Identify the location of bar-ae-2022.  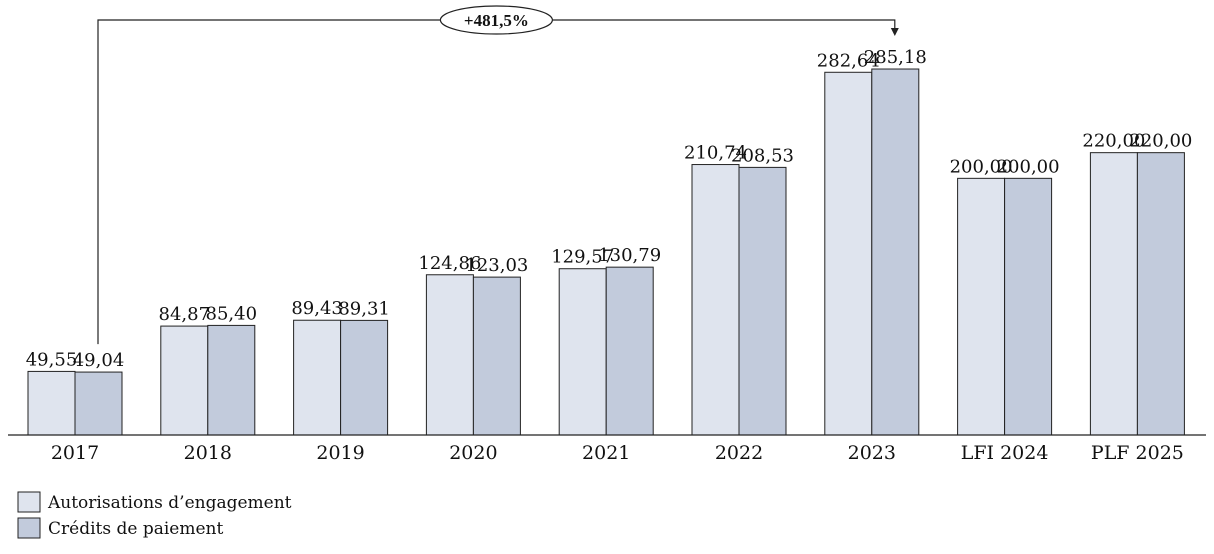
(715, 300).